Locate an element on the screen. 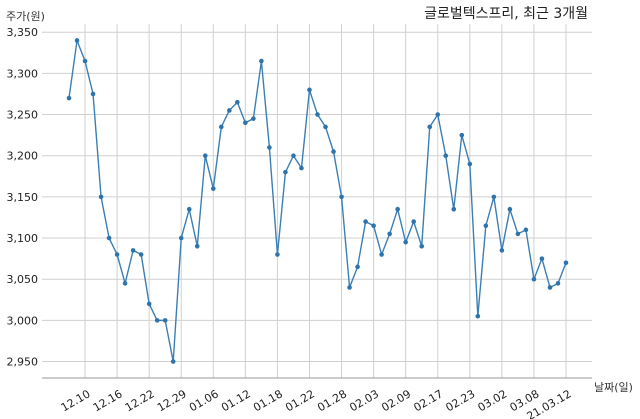 The image size is (640, 419). x-tick-label: 12.10 is located at coordinates (76, 400).